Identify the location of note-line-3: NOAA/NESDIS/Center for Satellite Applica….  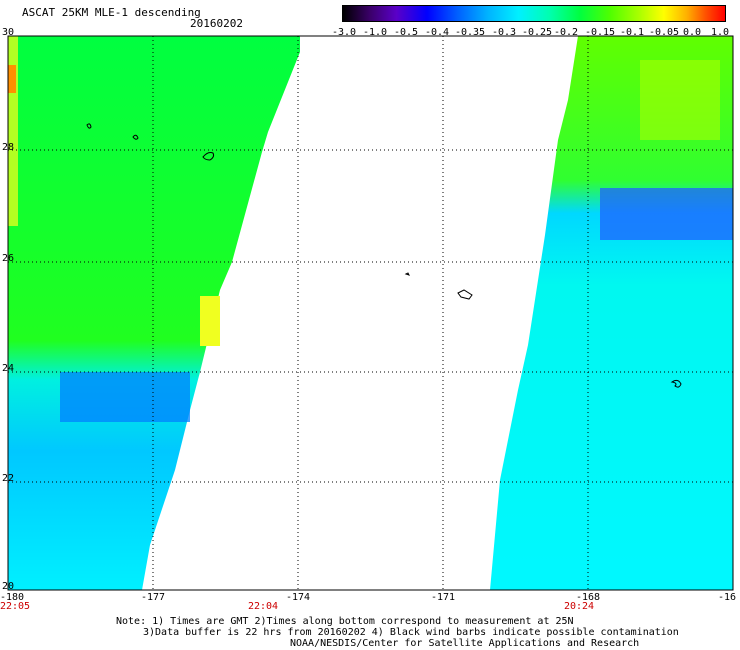
(465, 643).